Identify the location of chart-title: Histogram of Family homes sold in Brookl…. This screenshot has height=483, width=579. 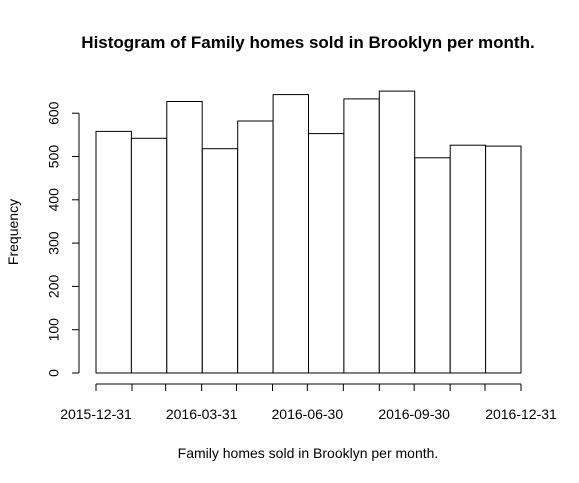
(307, 42).